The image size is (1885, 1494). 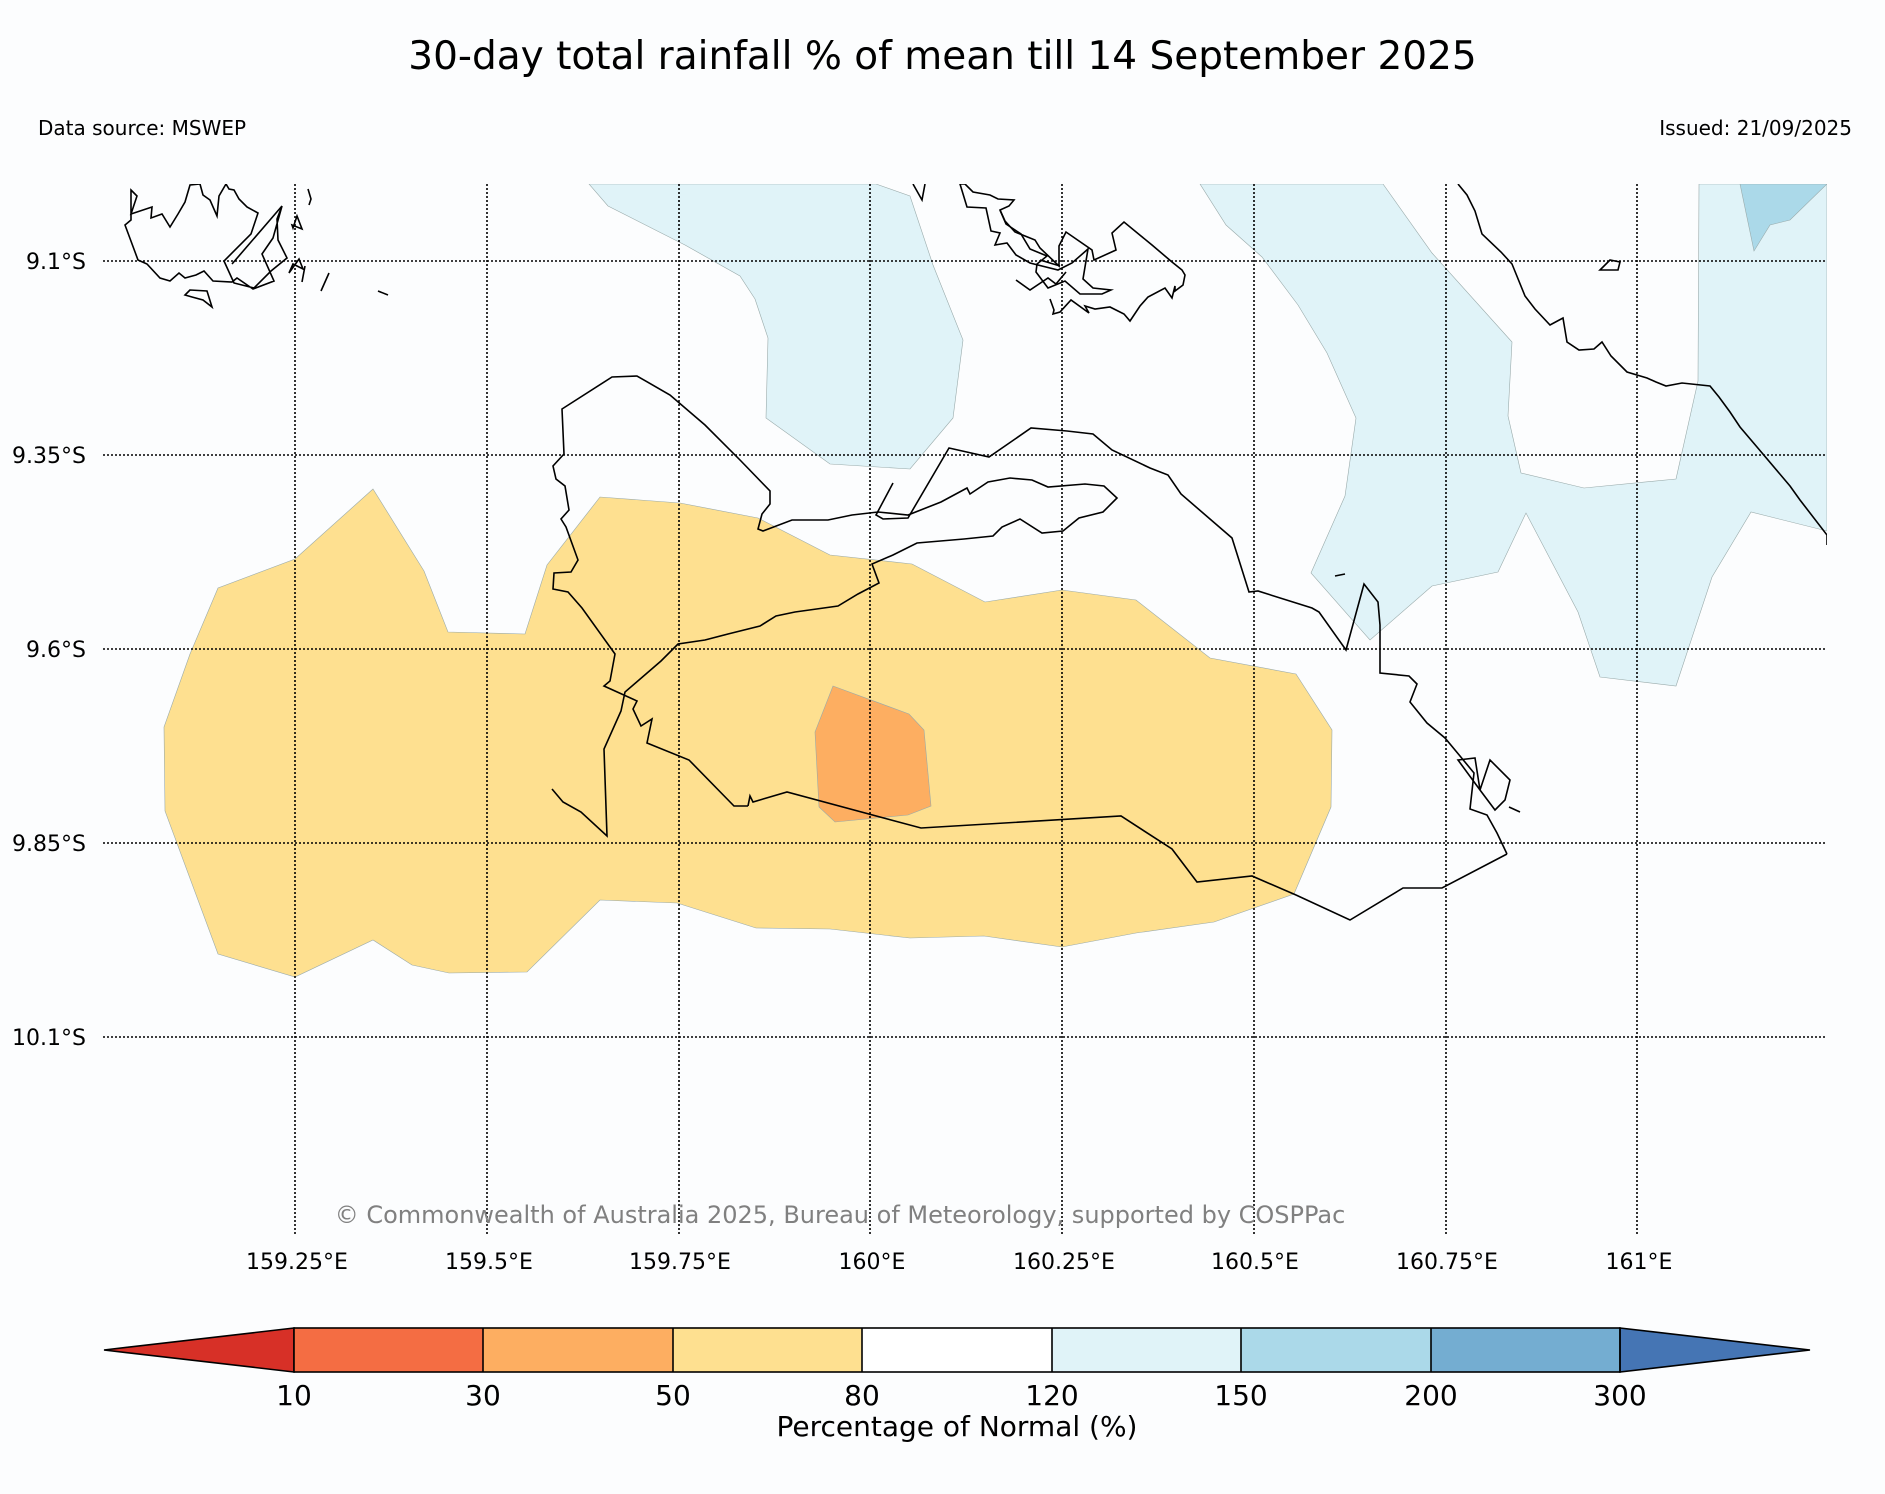 I want to click on lon-label: 160.5°E, so click(x=1255, y=1262).